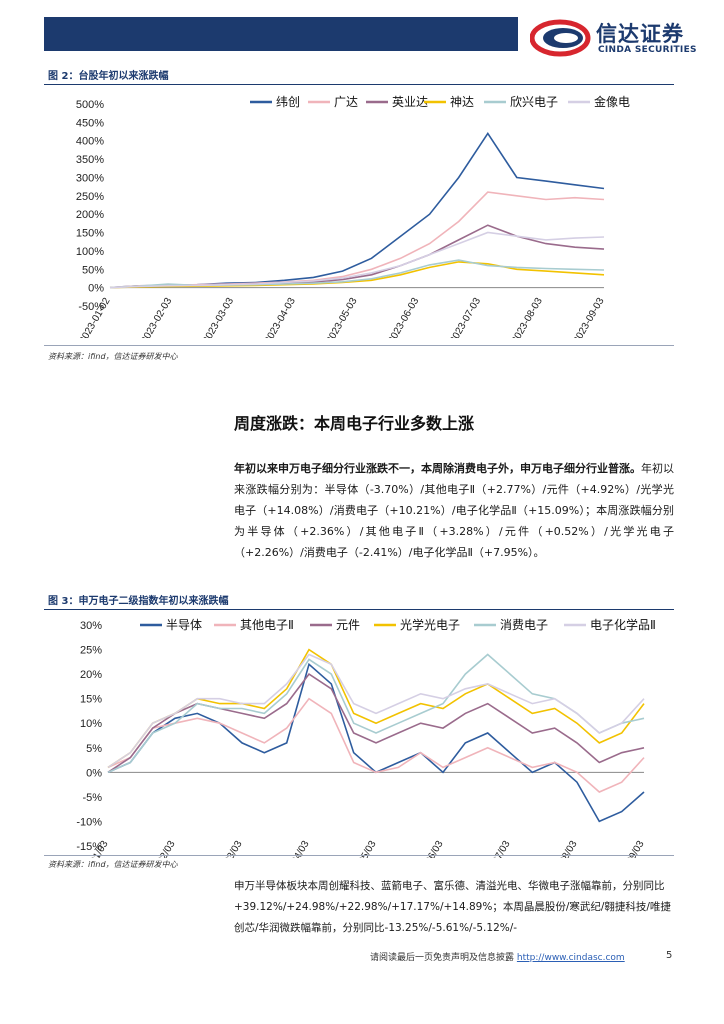  Describe the element at coordinates (430, 624) in the screenshot. I see `legend-label: 光学光电子` at that location.